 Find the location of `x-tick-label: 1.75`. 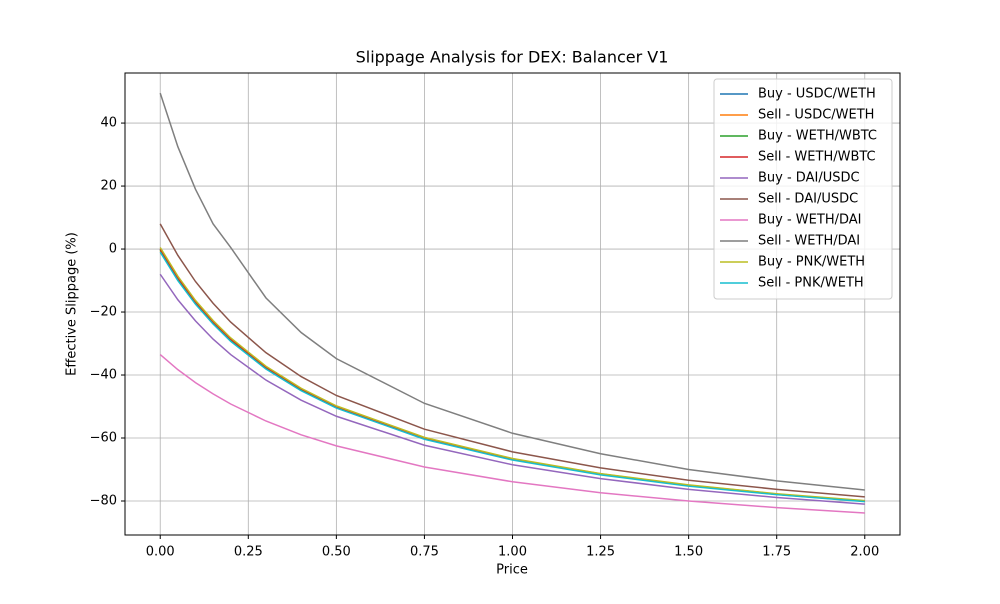

x-tick-label: 1.75 is located at coordinates (776, 552).